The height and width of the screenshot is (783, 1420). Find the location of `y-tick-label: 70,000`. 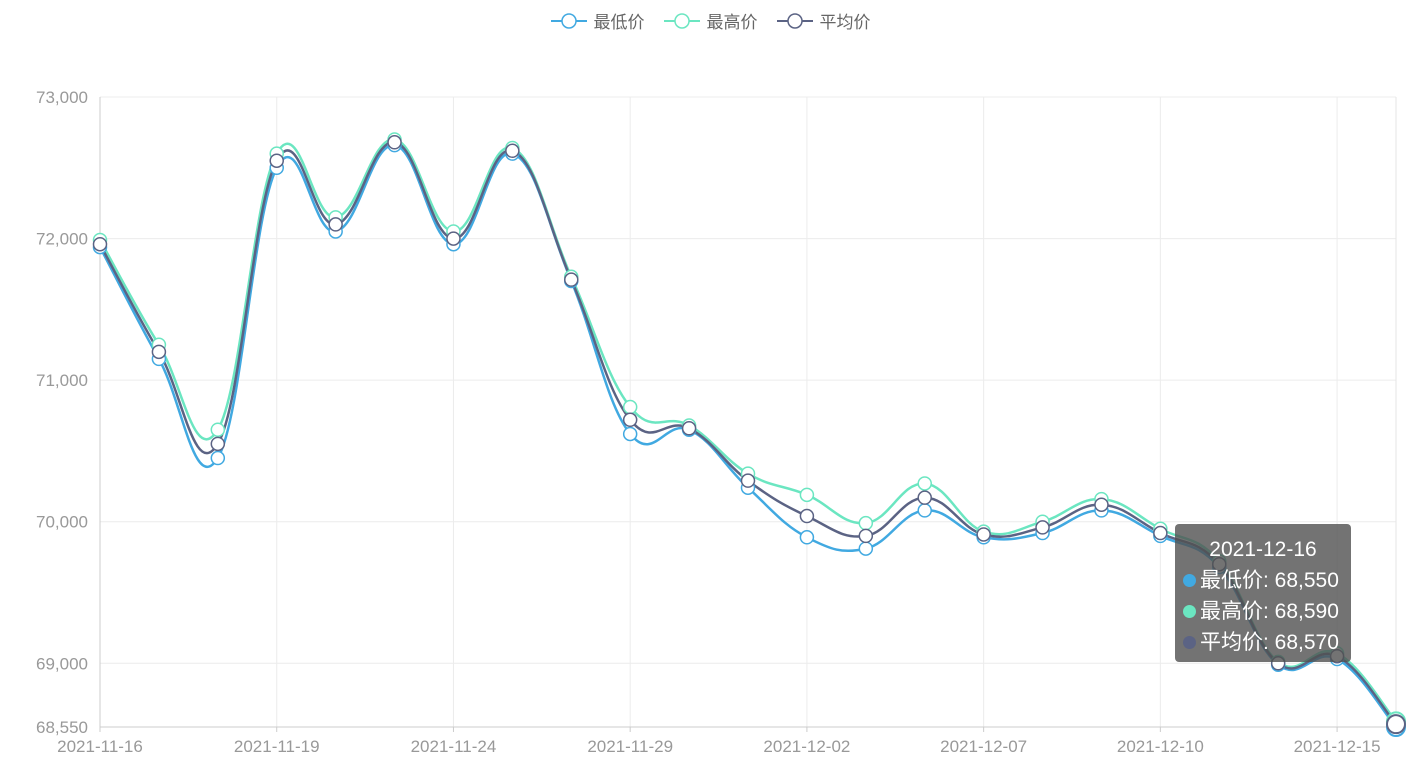

y-tick-label: 70,000 is located at coordinates (62, 522).